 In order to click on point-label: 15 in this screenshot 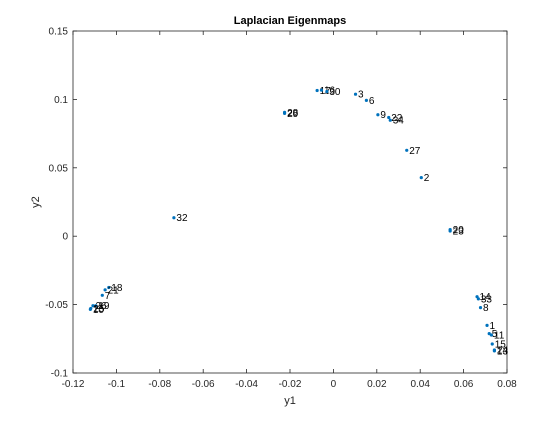, I will do `click(501, 344)`.